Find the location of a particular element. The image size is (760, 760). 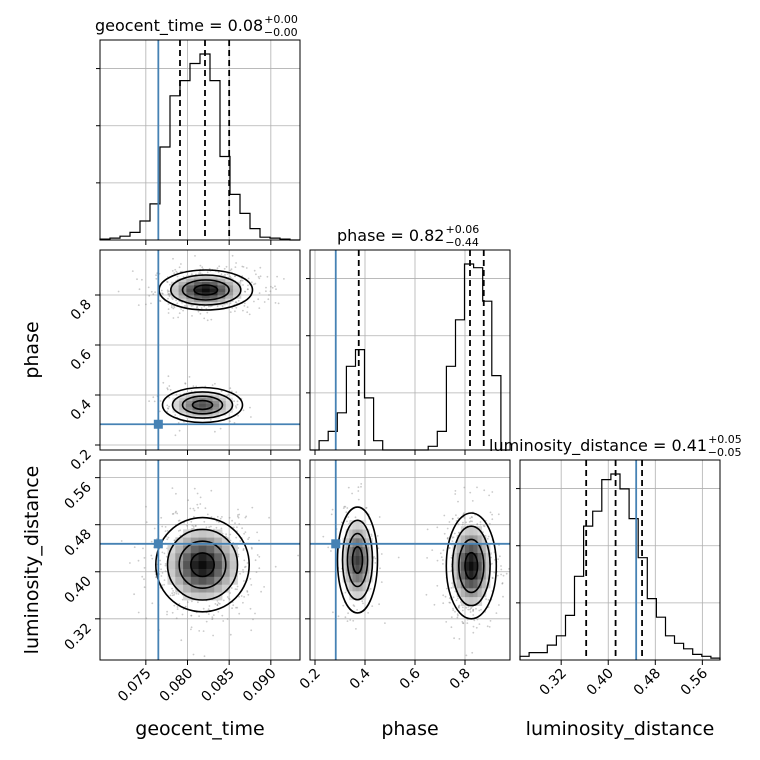

contour-line is located at coordinates (357, 560).